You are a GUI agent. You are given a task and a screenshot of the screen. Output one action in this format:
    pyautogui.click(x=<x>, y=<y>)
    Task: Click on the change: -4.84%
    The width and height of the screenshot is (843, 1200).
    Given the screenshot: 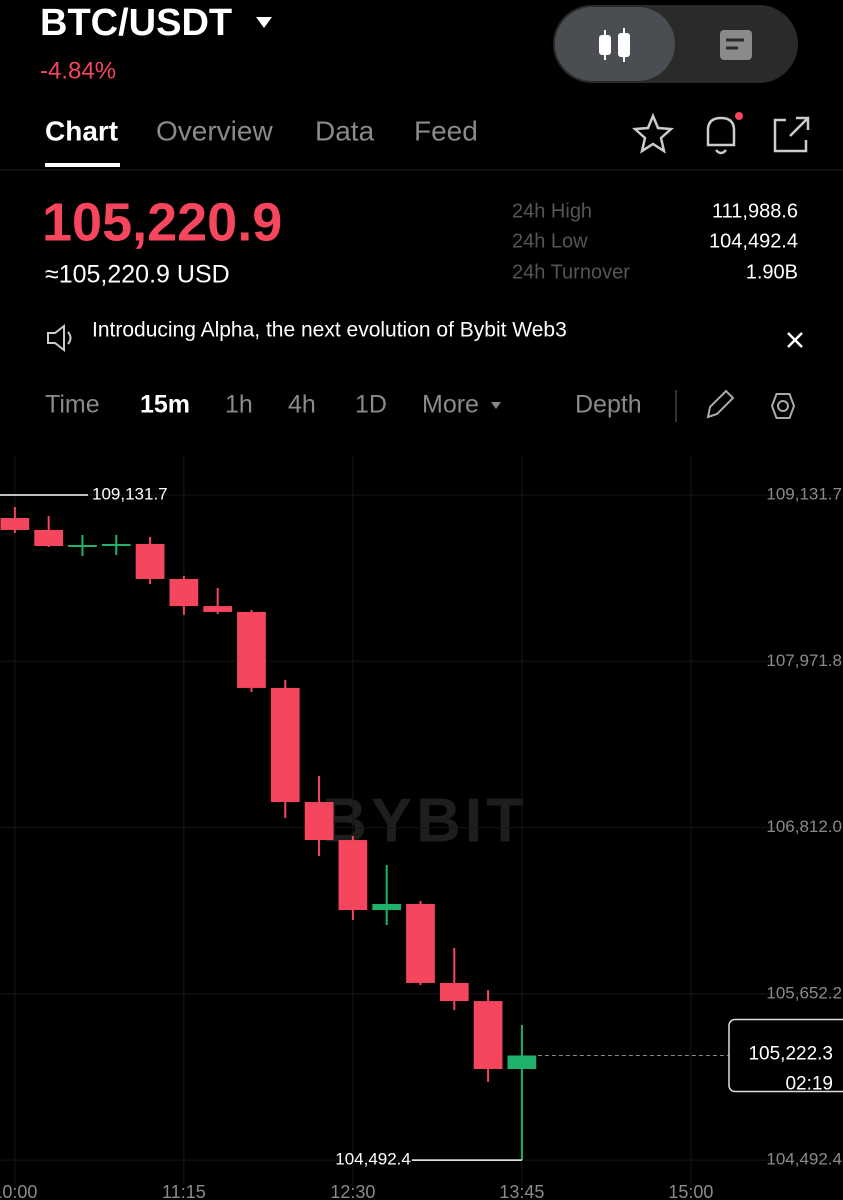 What is the action you would take?
    pyautogui.click(x=78, y=70)
    